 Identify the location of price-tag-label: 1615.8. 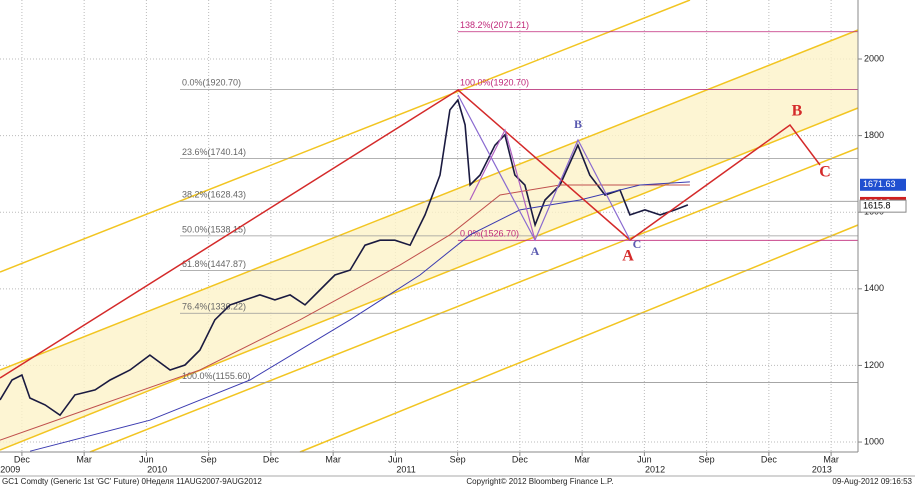
(877, 206).